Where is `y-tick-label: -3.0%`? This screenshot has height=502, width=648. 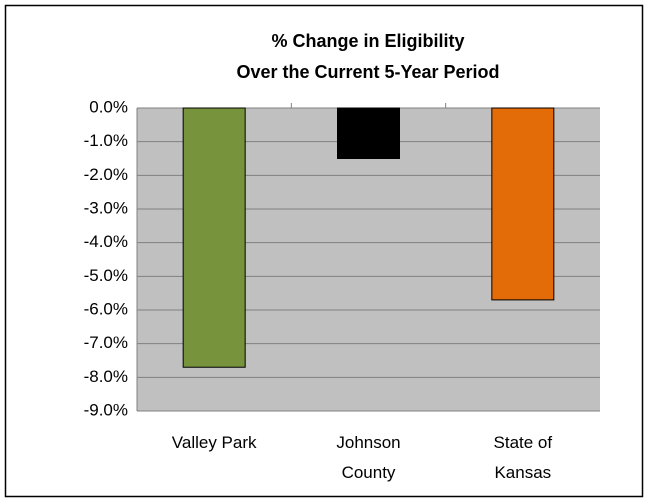
y-tick-label: -3.0% is located at coordinates (106, 207).